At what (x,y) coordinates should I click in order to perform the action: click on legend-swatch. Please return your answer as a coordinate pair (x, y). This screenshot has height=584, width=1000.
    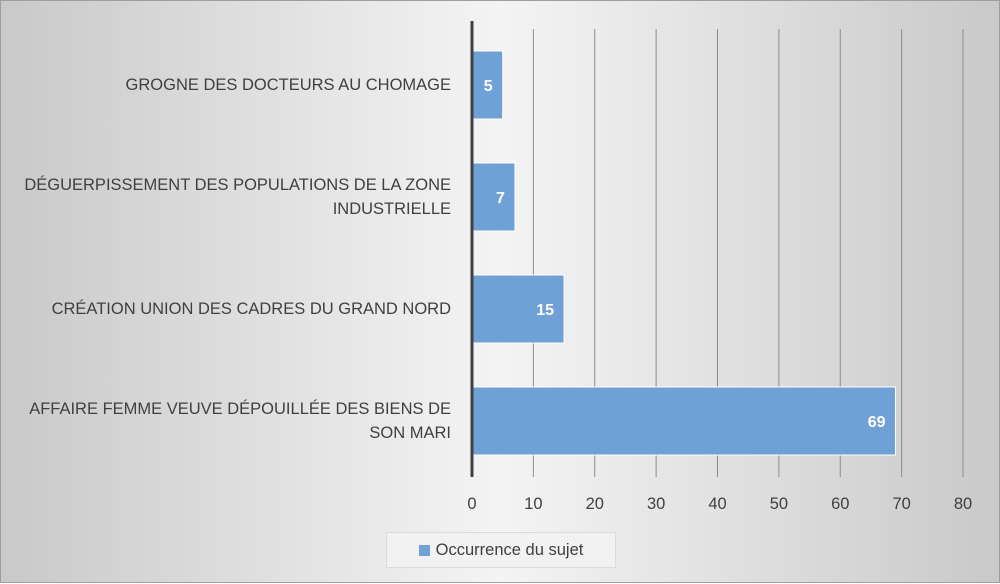
    Looking at the image, I should click on (424, 550).